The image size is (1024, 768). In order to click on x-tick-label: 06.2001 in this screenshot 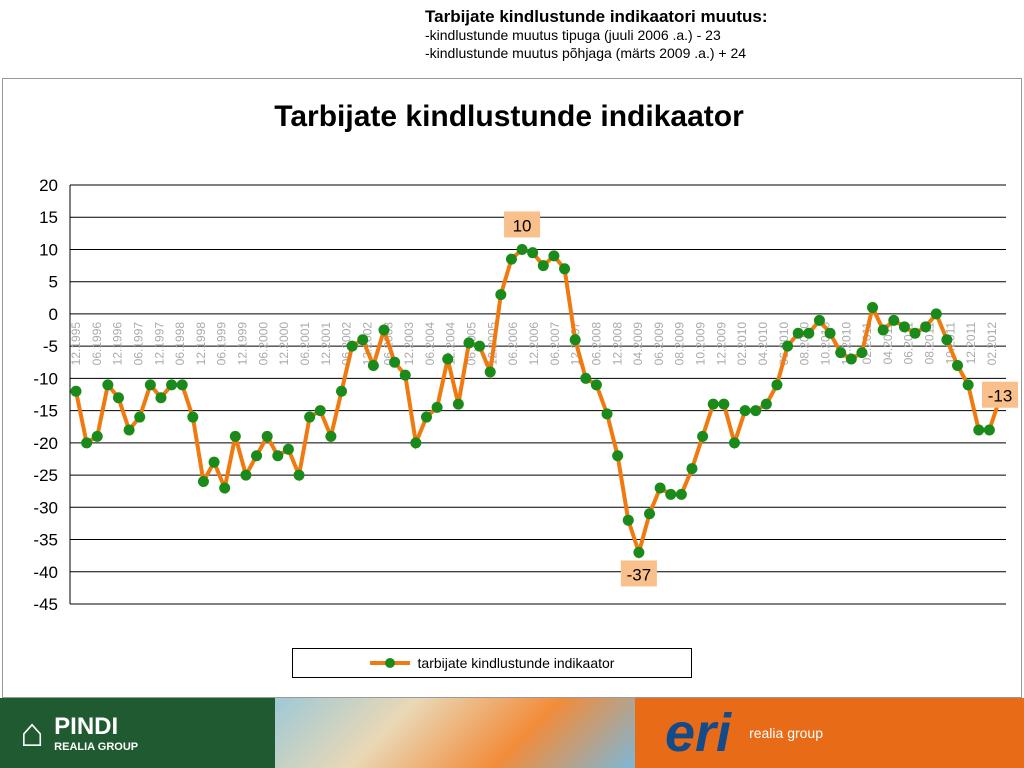, I will do `click(305, 344)`.